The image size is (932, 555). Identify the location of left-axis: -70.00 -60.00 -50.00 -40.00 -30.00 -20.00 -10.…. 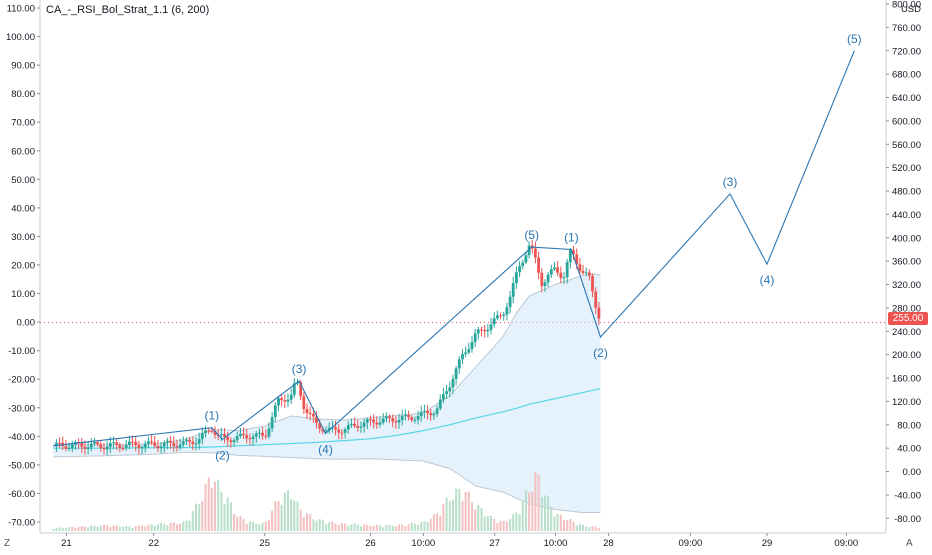
(23, 266).